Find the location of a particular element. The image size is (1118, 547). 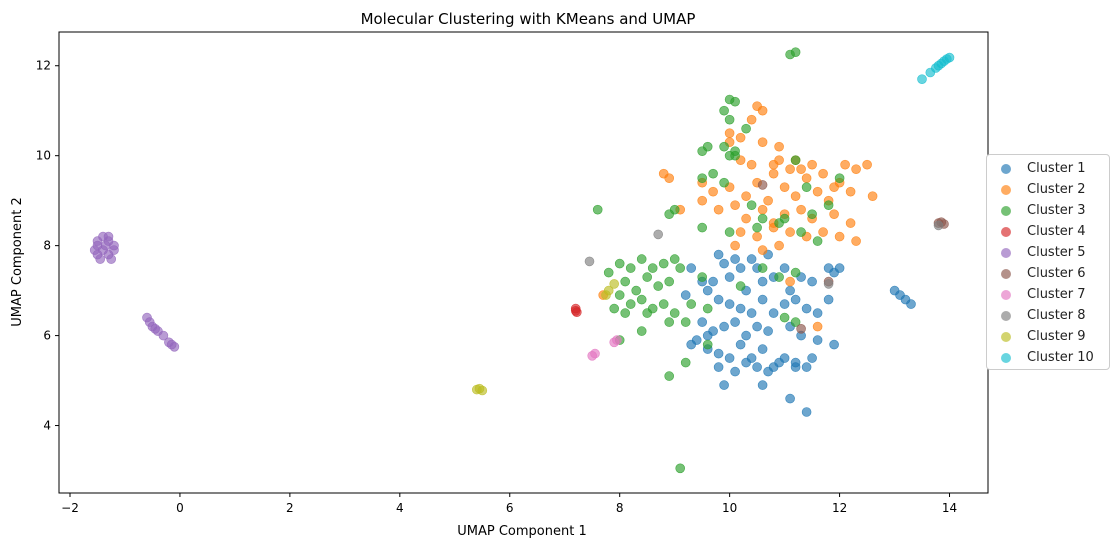

x-tick-label: 10 is located at coordinates (729, 508).